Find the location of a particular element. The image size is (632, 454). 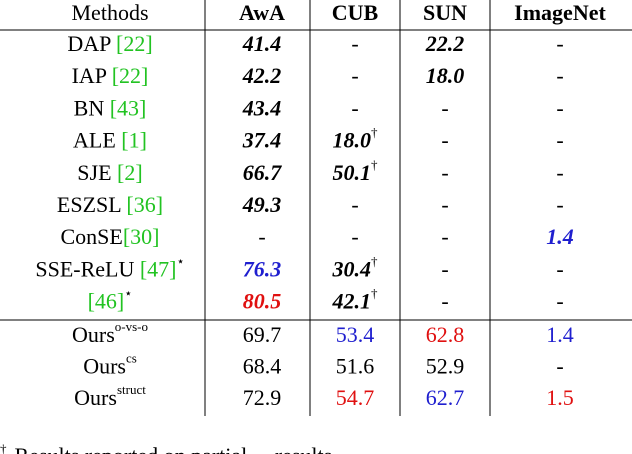

footnote-mark: † is located at coordinates (3, 447).